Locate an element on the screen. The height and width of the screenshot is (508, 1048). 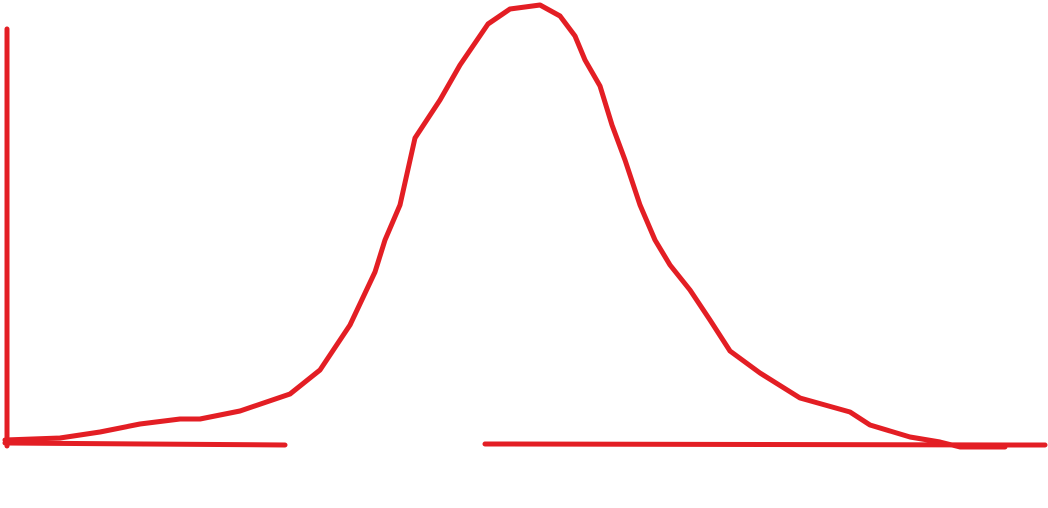
x-axis-line is located at coordinates (525, 444).